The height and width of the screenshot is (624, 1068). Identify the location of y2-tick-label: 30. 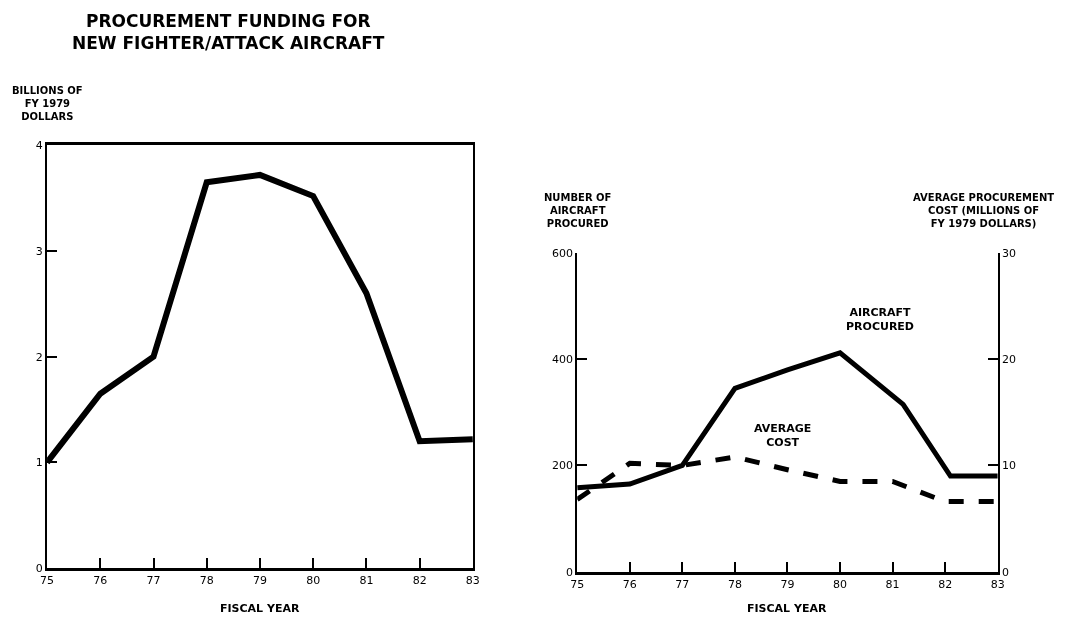
(1008, 253).